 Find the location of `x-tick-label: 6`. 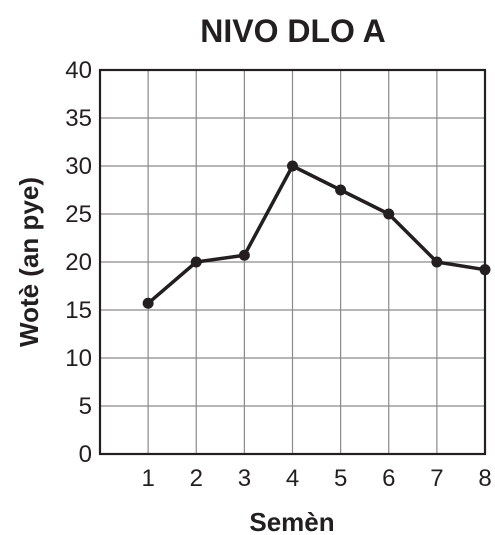

x-tick-label: 6 is located at coordinates (388, 478).